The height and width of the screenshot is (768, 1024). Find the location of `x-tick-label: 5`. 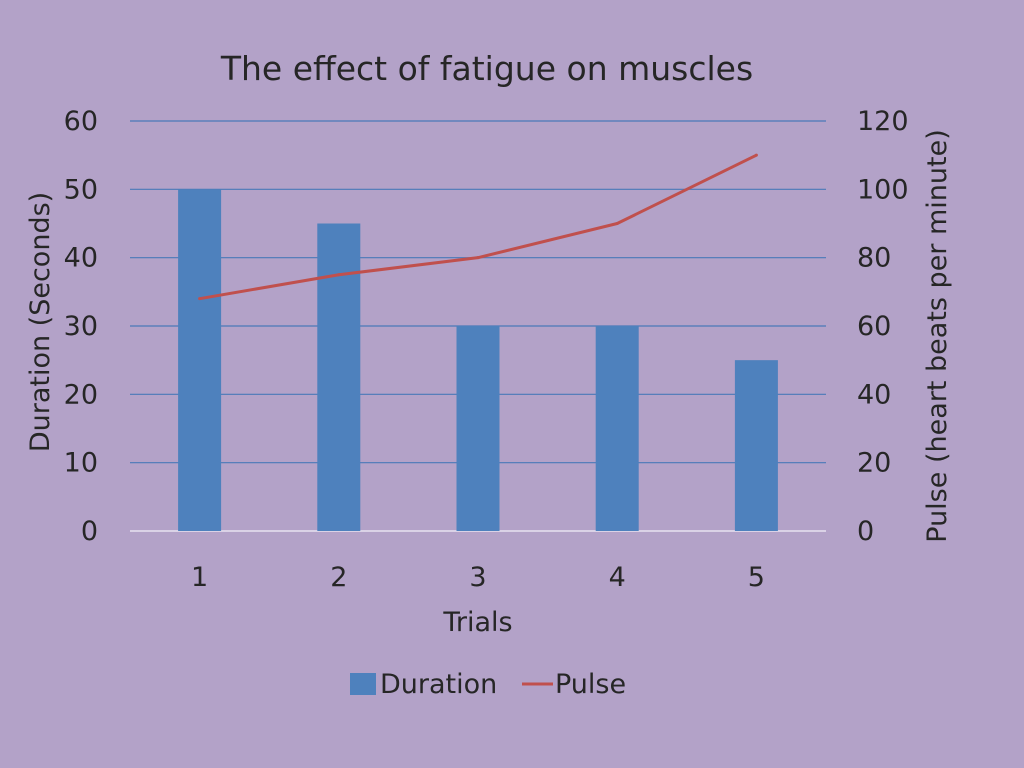

x-tick-label: 5 is located at coordinates (756, 577).